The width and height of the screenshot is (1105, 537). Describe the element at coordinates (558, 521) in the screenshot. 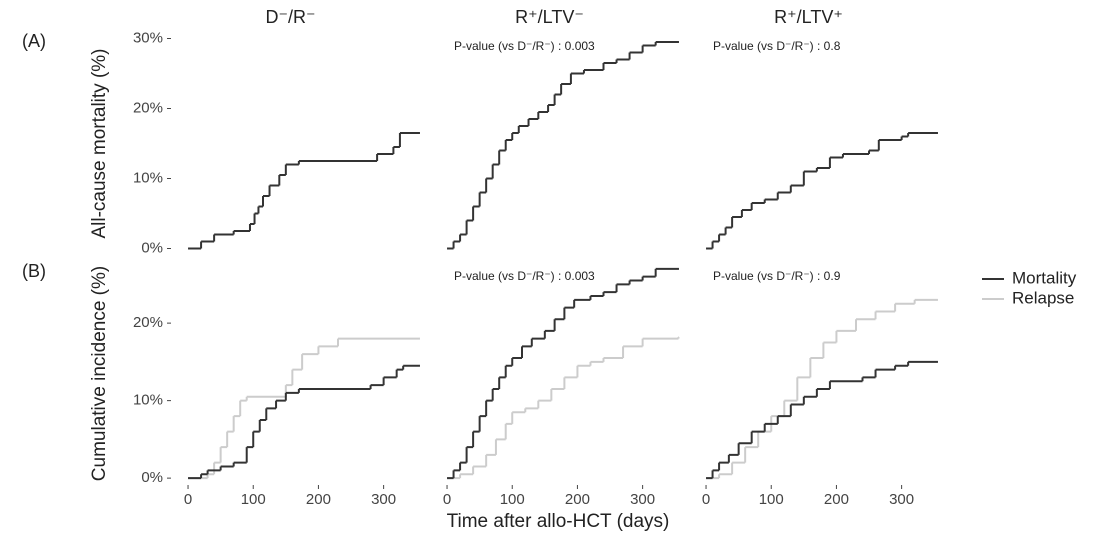

I see `x-axis-label: Time after allo-HCT (days)` at that location.